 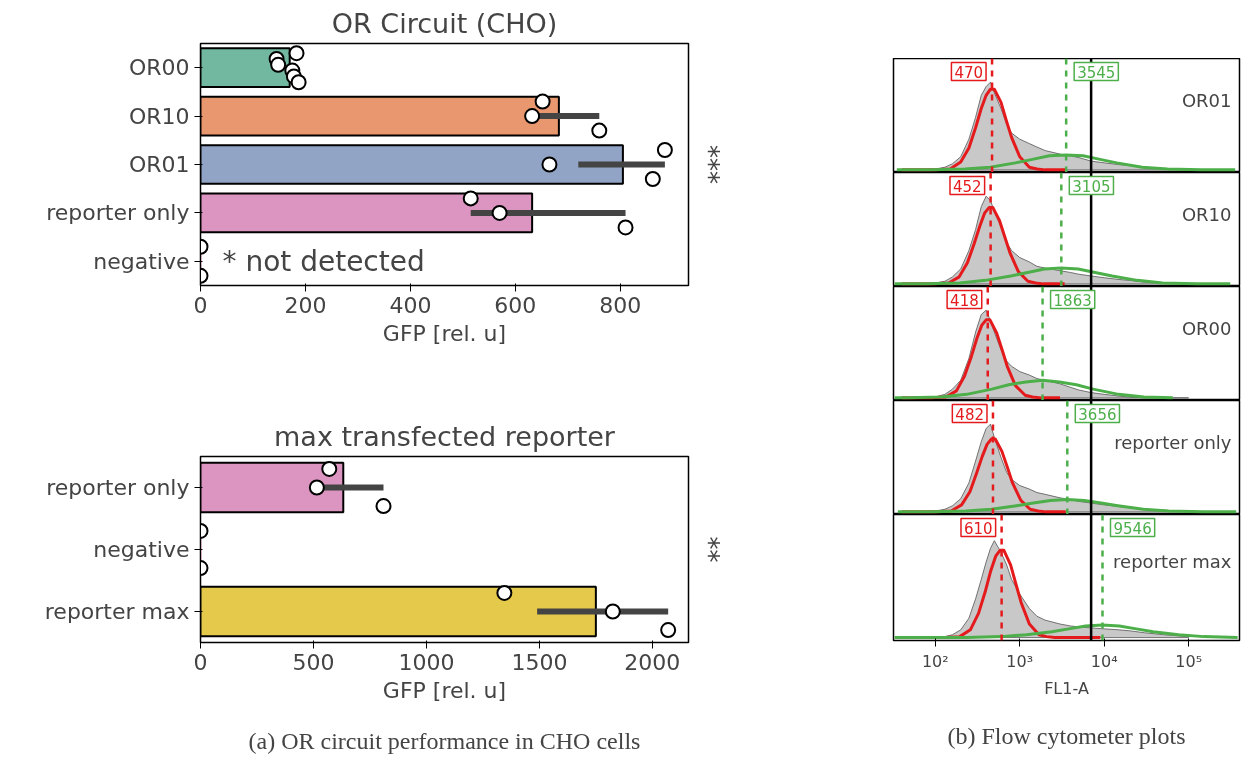 I want to click on x-tick-label: 10⁴, so click(x=1104, y=661).